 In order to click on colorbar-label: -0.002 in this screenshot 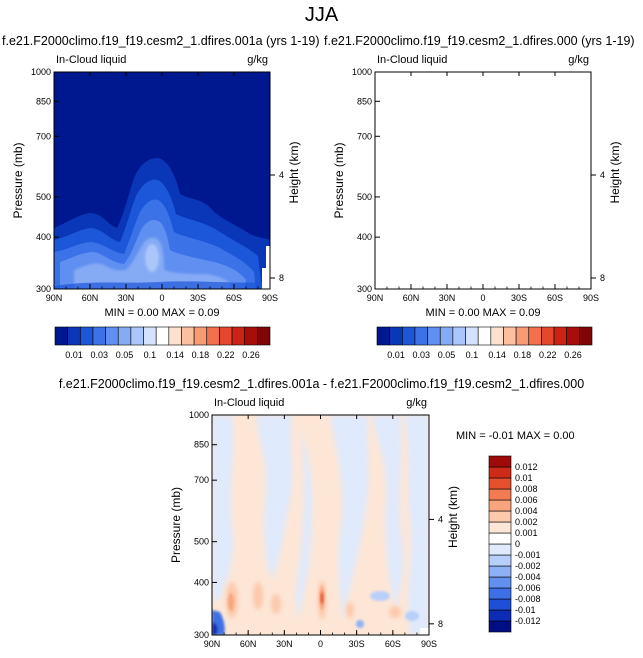, I will do `click(528, 566)`.